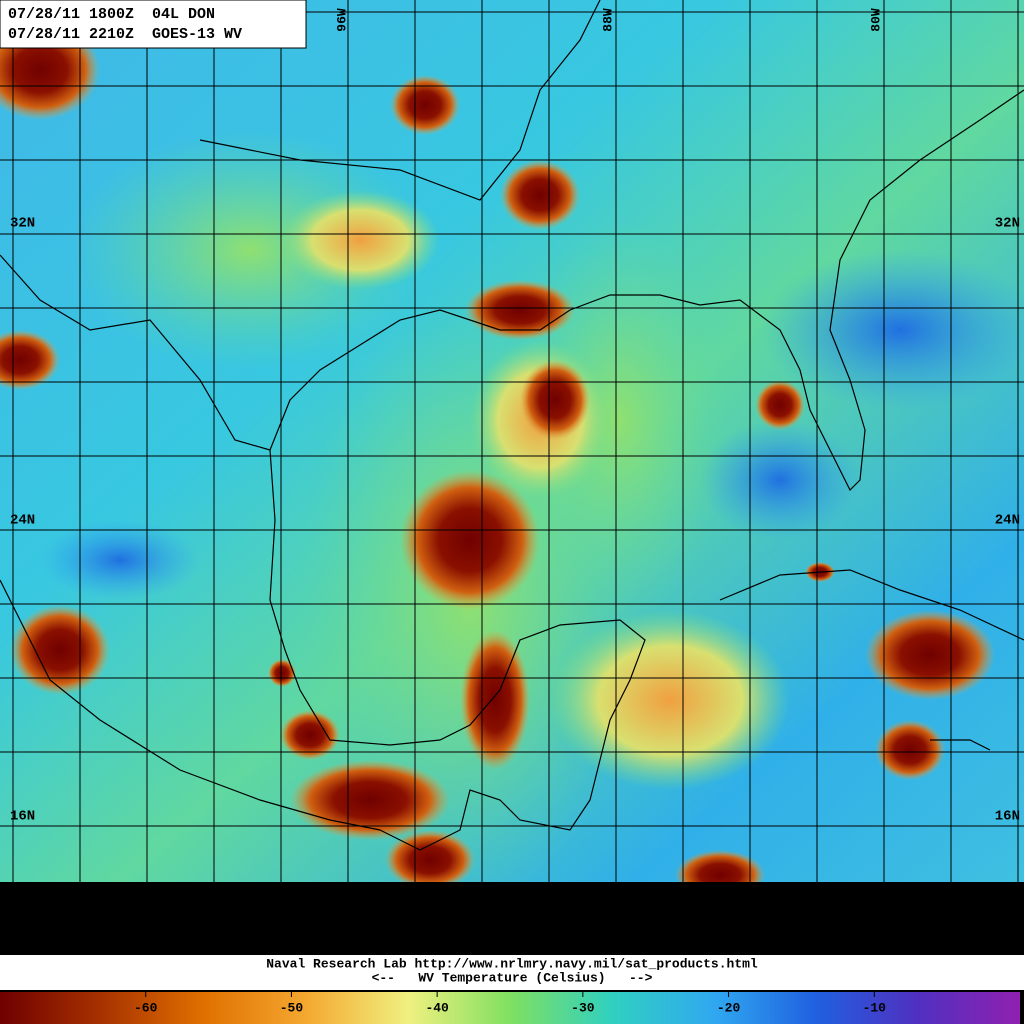  What do you see at coordinates (512, 977) in the screenshot?
I see `colorbar-caption: <-- WV Temperature (Celsius) -->` at bounding box center [512, 977].